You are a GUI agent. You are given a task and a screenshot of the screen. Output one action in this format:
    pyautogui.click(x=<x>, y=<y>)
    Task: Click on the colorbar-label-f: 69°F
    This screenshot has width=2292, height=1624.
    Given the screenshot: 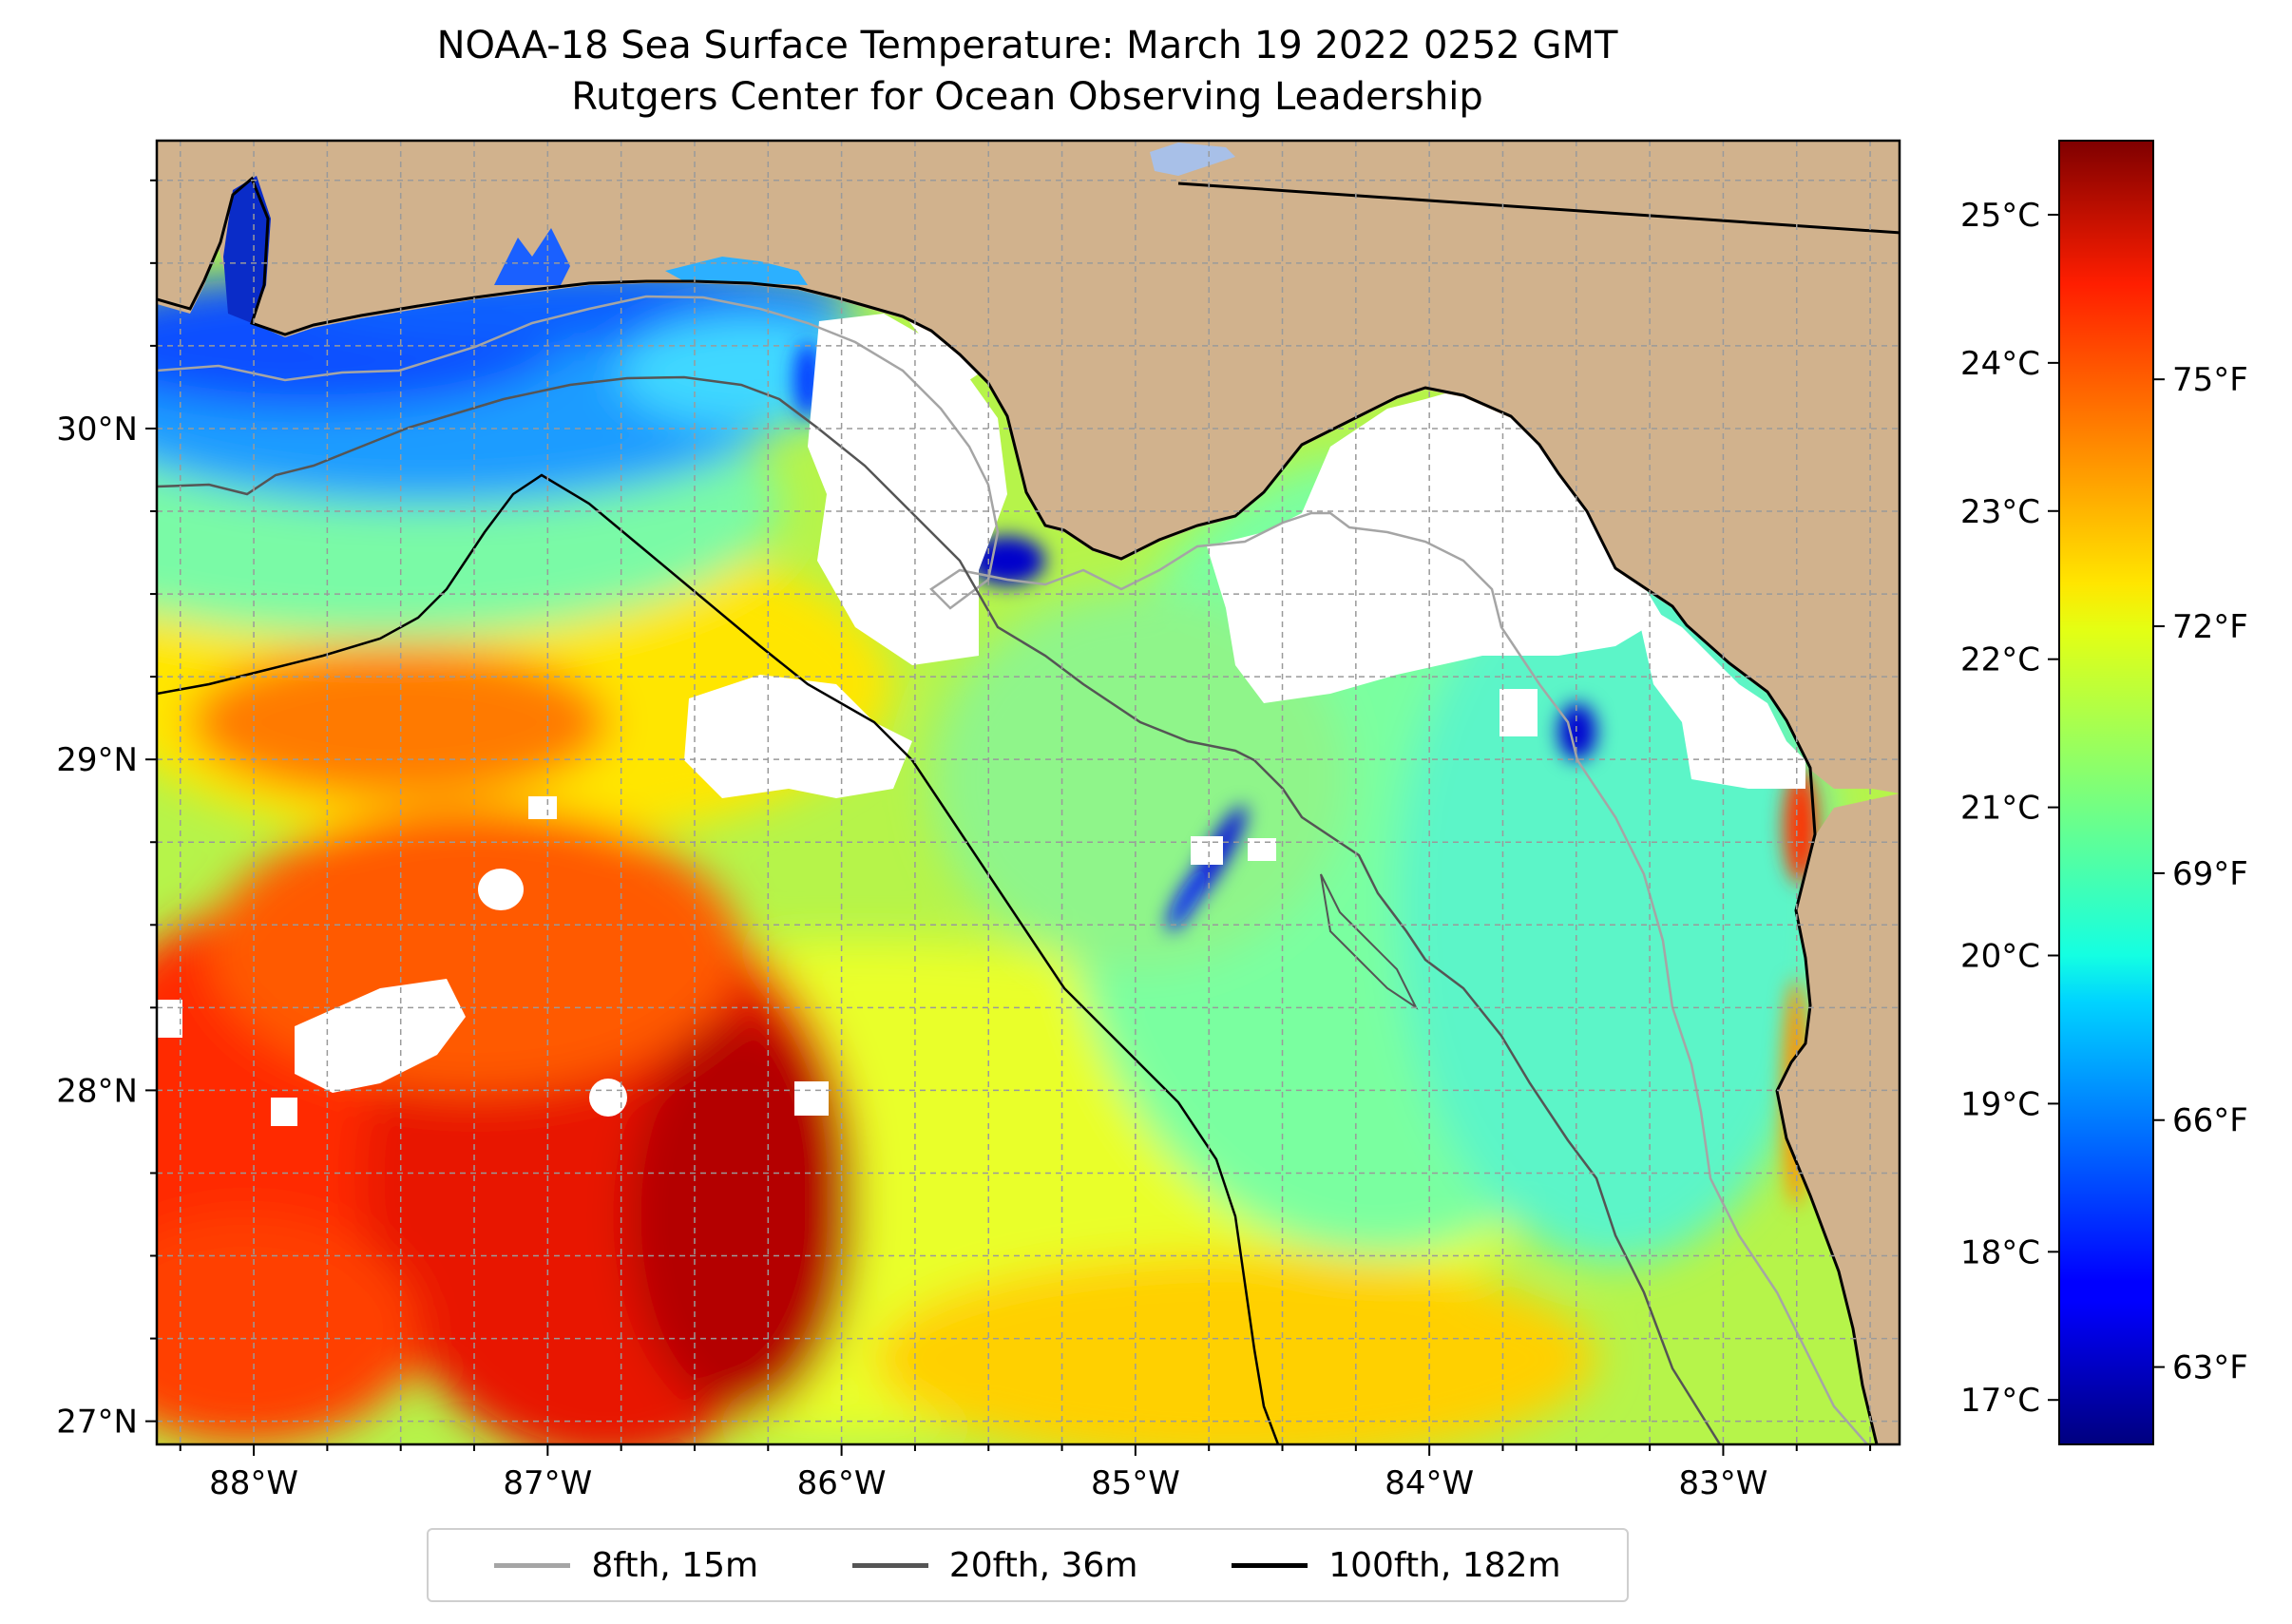 What is the action you would take?
    pyautogui.click(x=2210, y=874)
    